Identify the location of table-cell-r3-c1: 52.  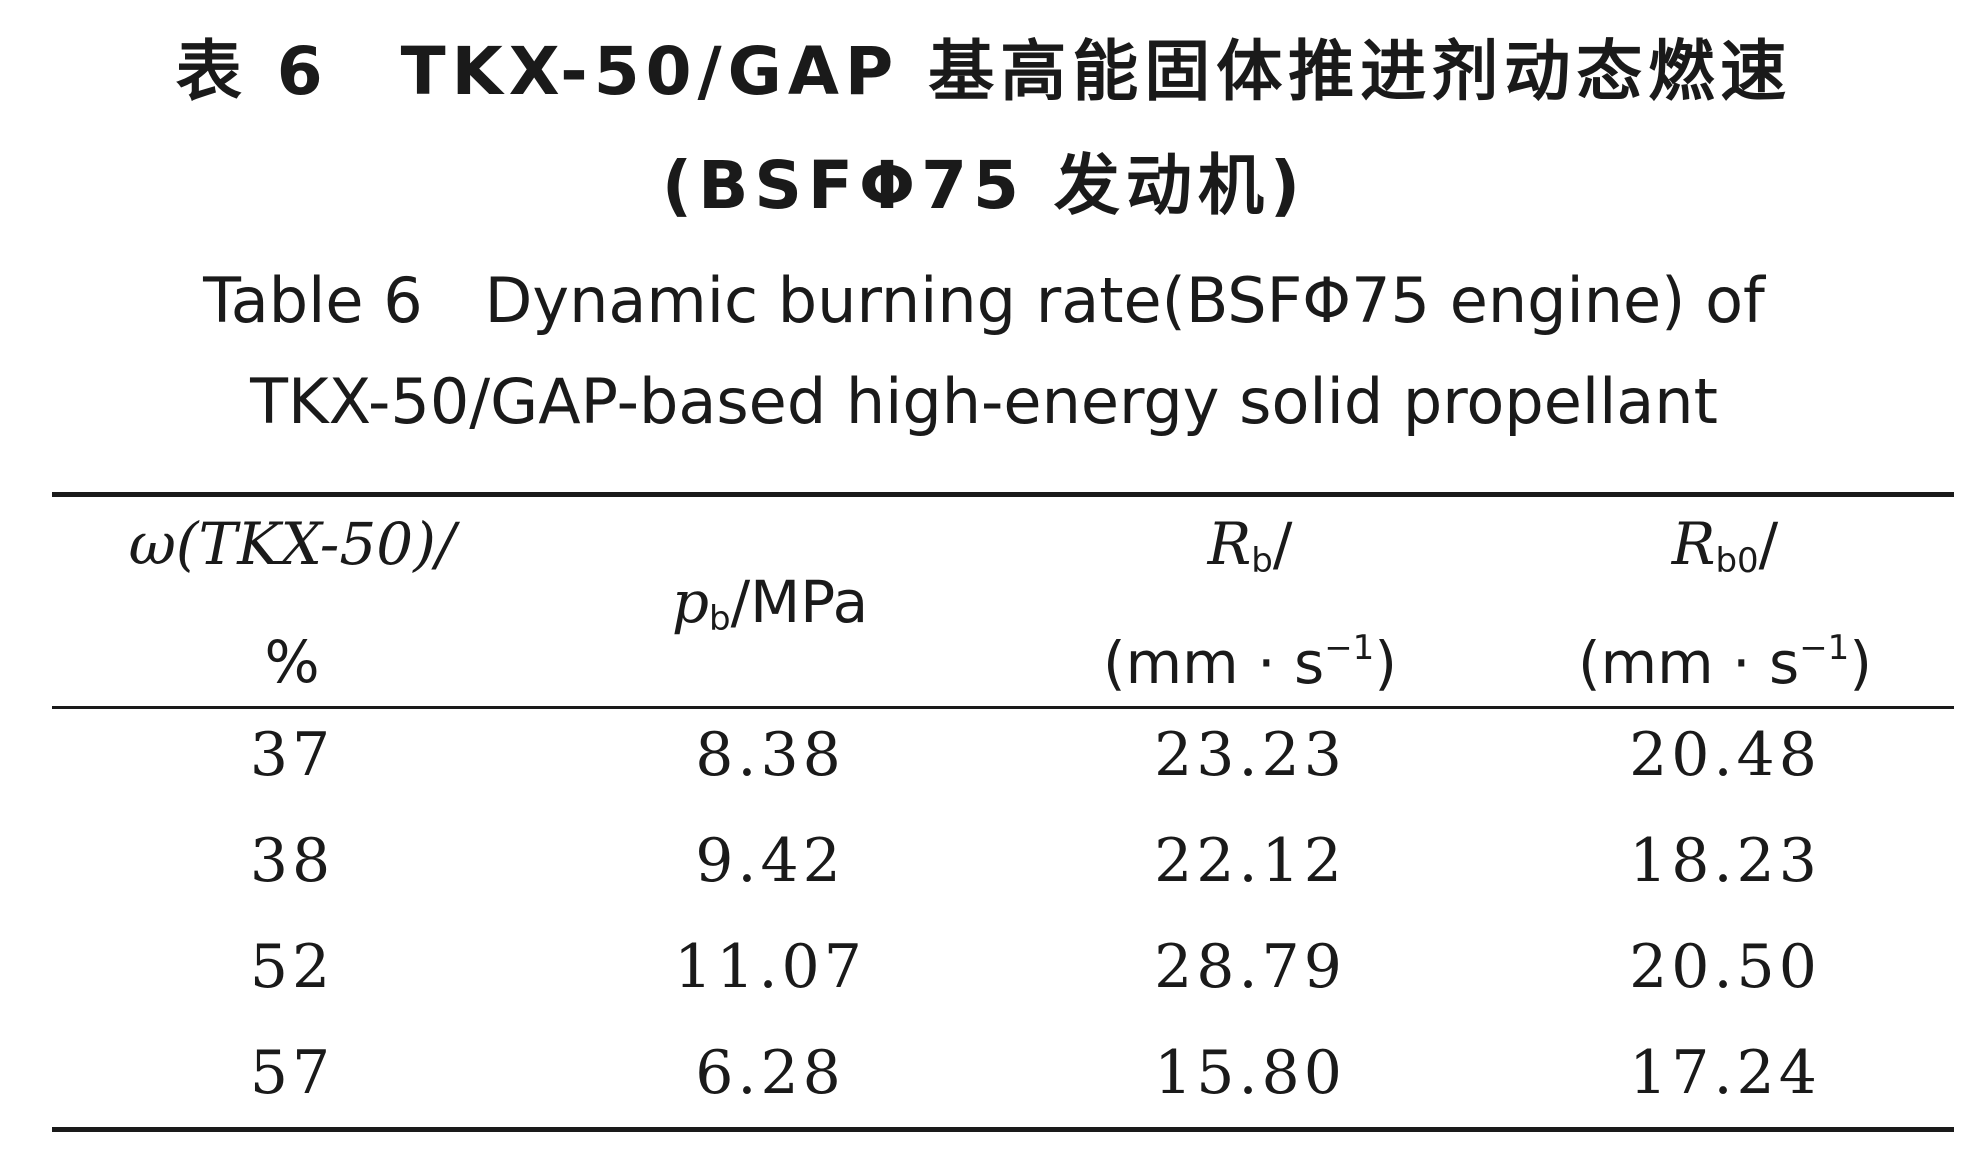
(292, 967).